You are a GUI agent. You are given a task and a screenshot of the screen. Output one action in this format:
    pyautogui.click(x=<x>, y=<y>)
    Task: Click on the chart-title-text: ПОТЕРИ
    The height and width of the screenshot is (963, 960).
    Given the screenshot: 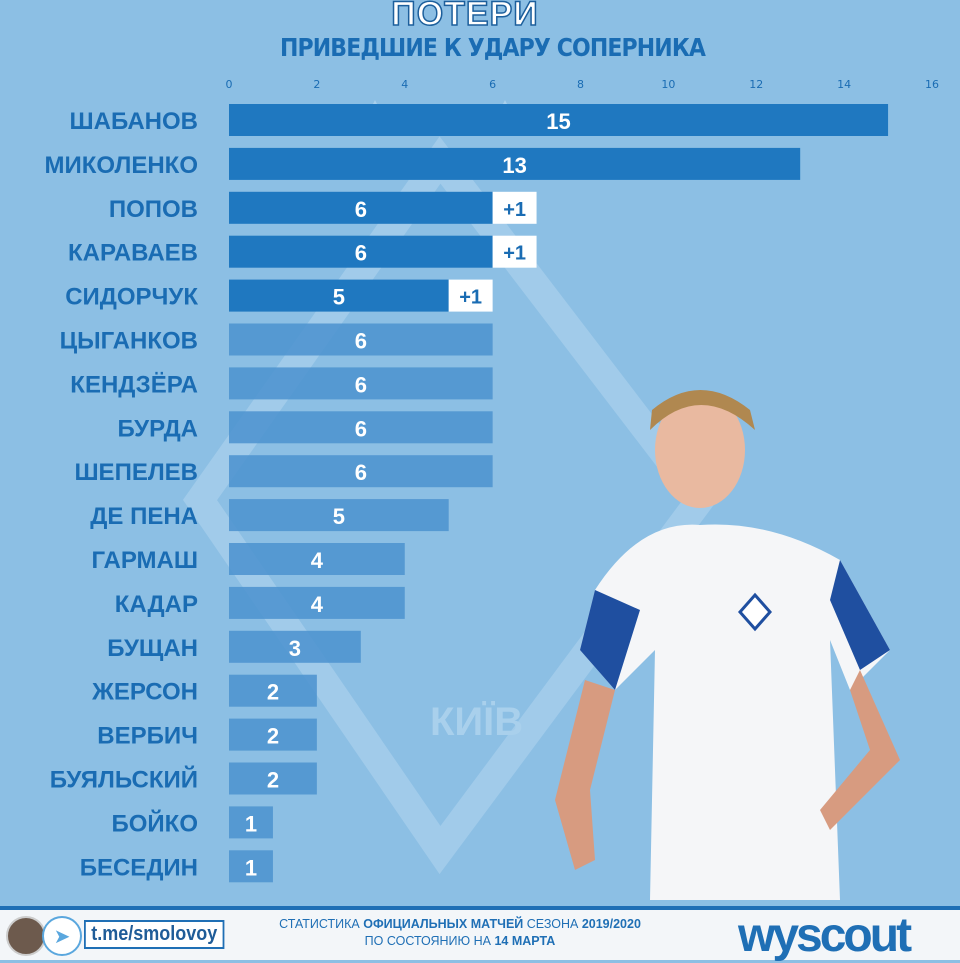 What is the action you would take?
    pyautogui.click(x=465, y=16)
    